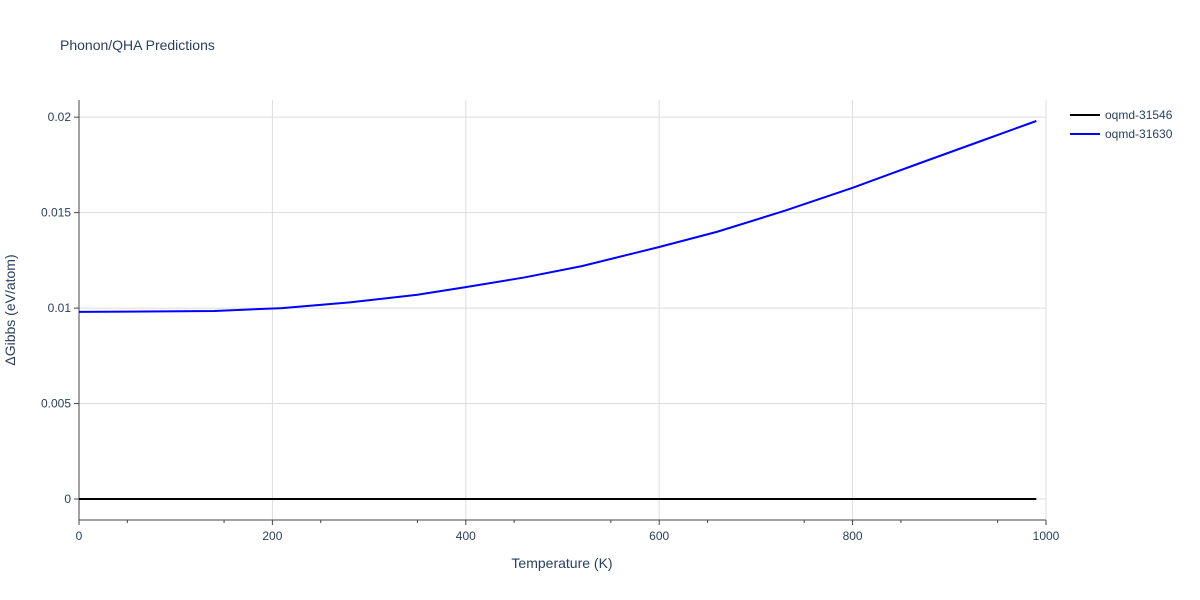 Image resolution: width=1200 pixels, height=600 pixels. I want to click on x-tick-label: 200, so click(272, 536).